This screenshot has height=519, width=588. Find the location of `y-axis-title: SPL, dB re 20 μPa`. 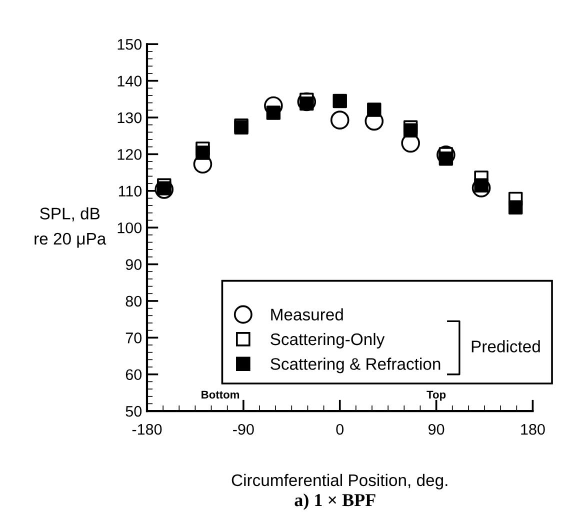

y-axis-title: SPL, dB re 20 μPa is located at coordinates (70, 227).